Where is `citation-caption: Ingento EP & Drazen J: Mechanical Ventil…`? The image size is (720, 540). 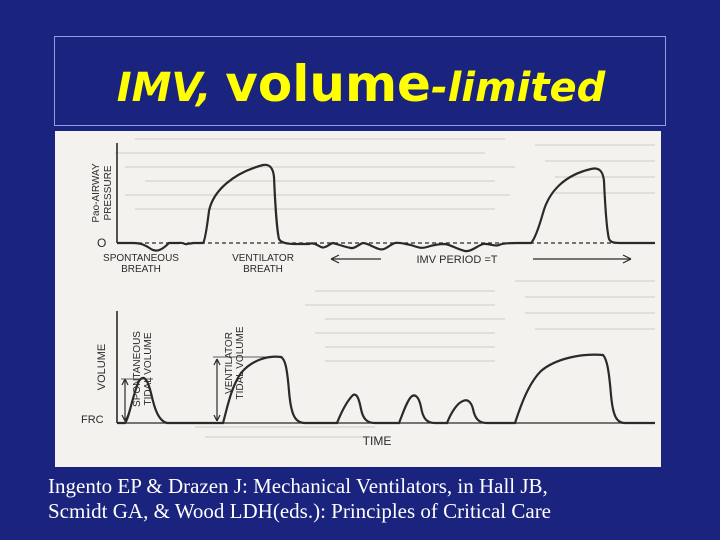 citation-caption: Ingento EP & Drazen J: Mechanical Ventil… is located at coordinates (368, 499).